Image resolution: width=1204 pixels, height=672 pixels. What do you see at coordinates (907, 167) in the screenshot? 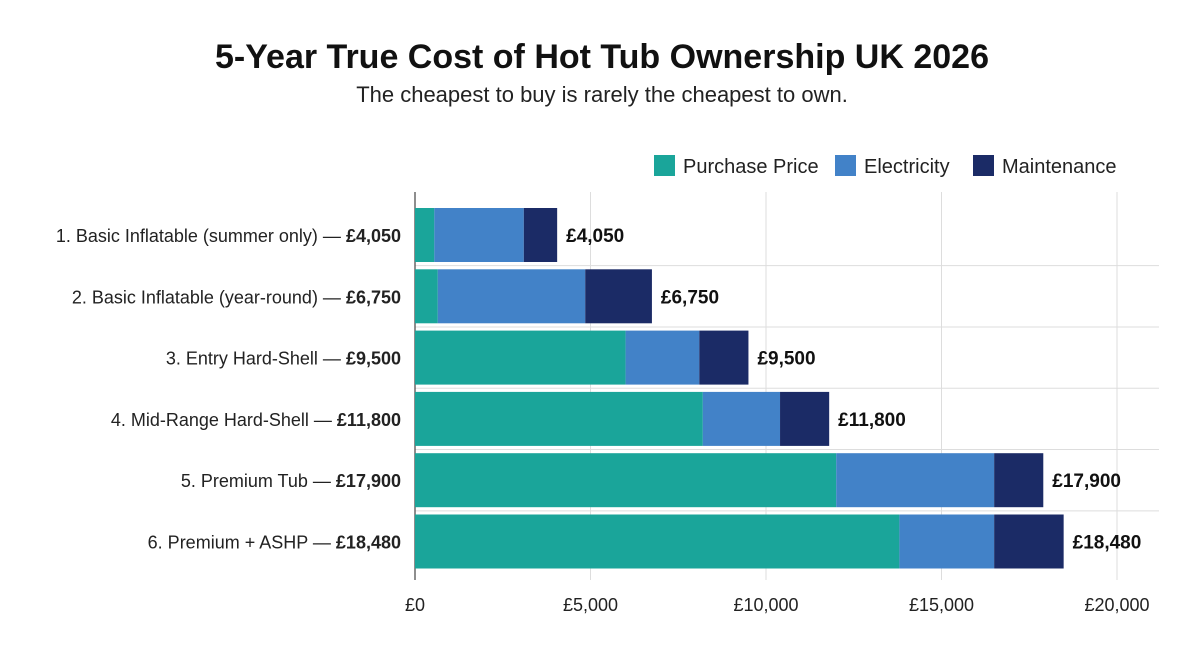
I see `legend-label: Electricity` at bounding box center [907, 167].